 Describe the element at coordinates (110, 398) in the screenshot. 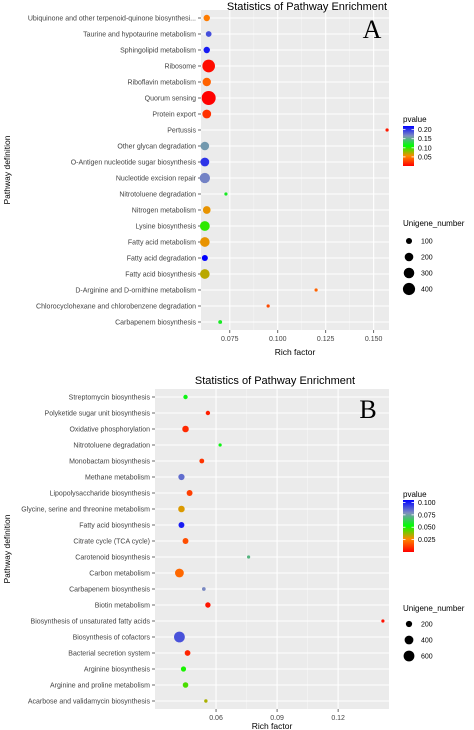

I see `category-label: Streptomycin biosynthesis` at that location.